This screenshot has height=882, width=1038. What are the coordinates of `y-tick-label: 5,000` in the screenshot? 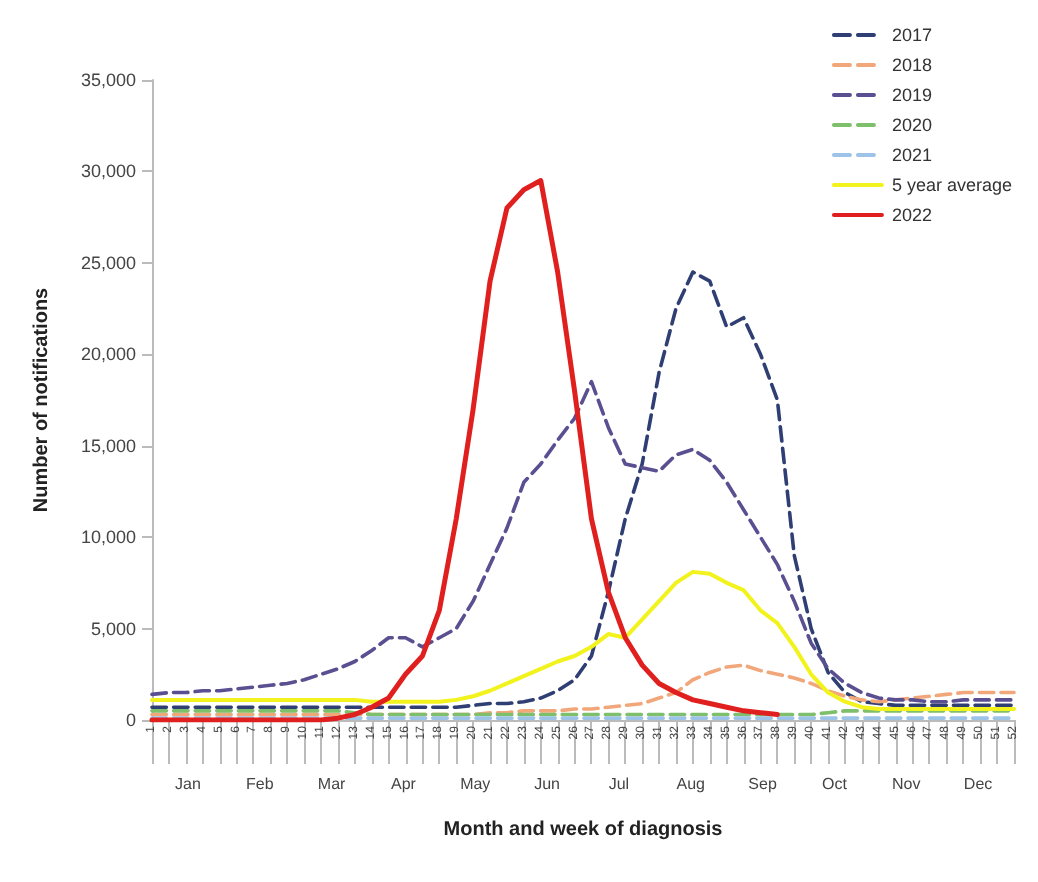 It's located at (113, 628).